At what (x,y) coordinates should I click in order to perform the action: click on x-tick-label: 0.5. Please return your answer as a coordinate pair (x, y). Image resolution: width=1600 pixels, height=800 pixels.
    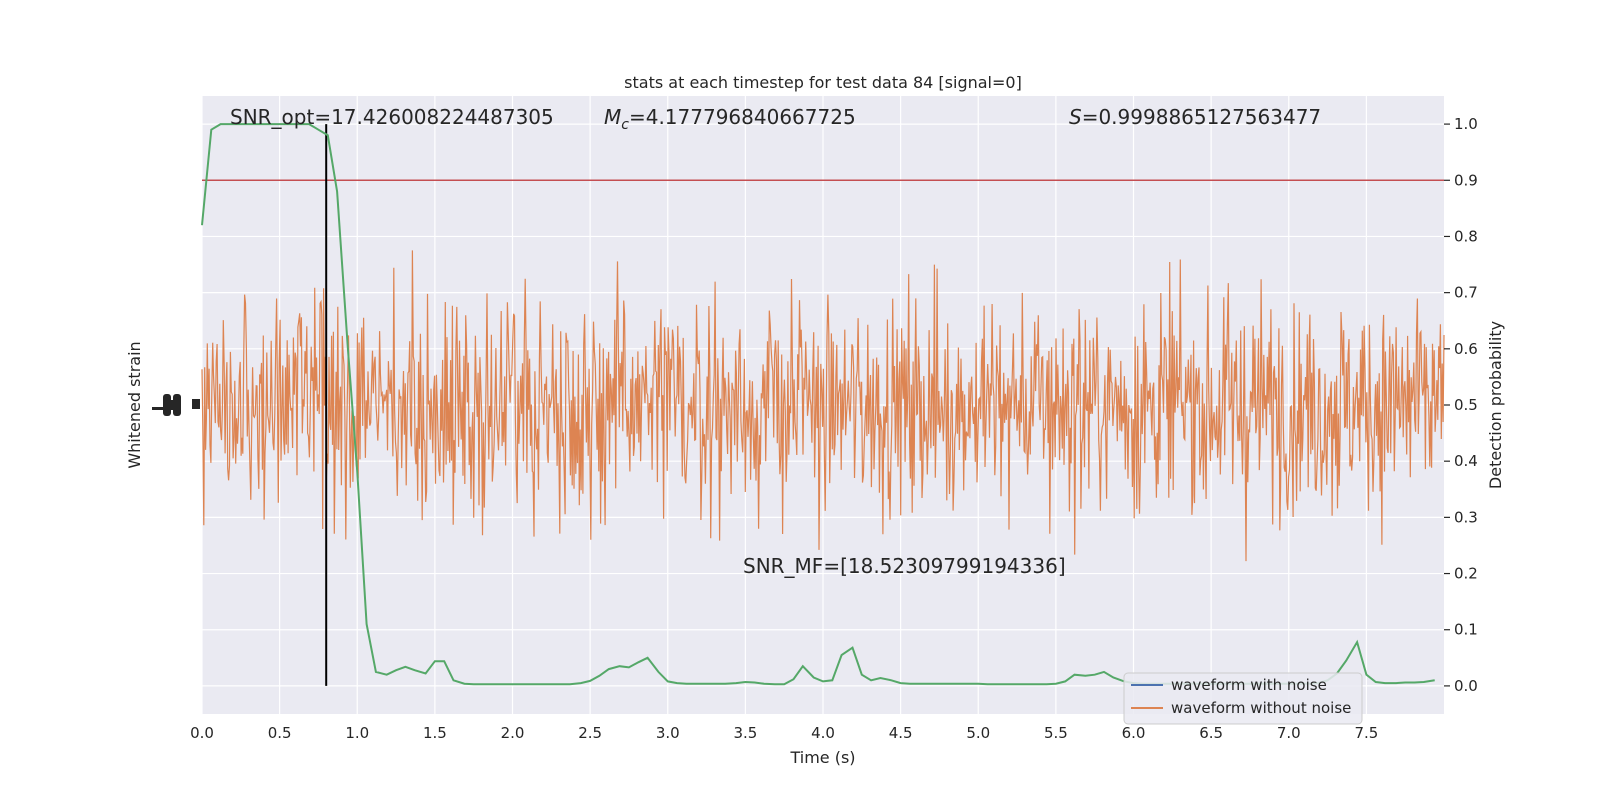
    Looking at the image, I should click on (280, 733).